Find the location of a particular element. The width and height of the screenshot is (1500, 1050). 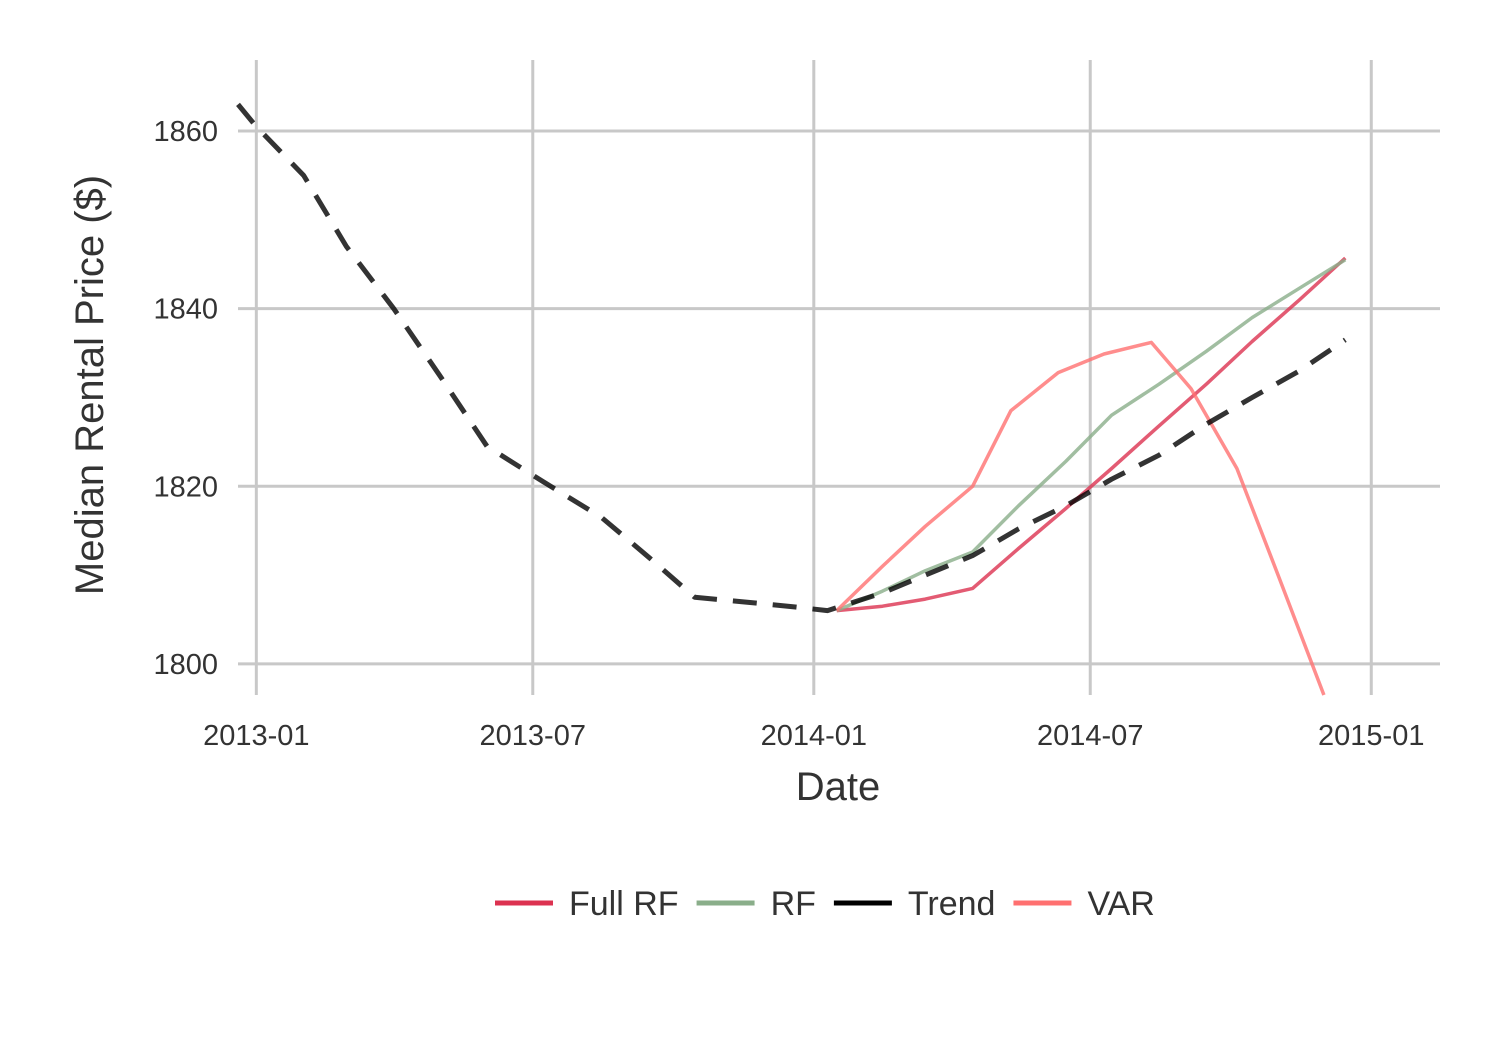

legend-label: Full RF is located at coordinates (624, 904).